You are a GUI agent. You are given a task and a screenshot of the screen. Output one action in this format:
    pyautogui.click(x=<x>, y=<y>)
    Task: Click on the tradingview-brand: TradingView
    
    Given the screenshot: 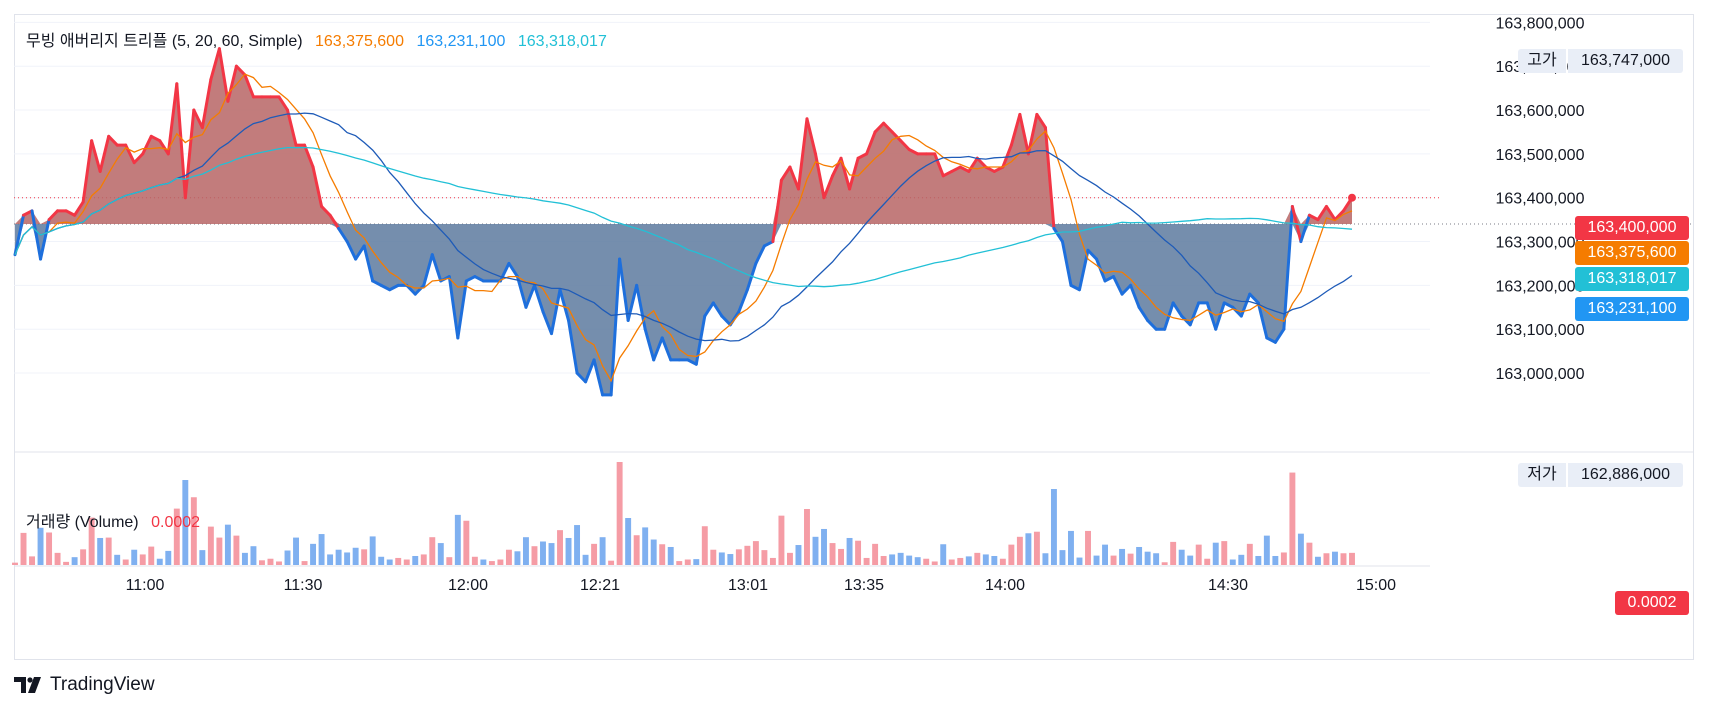 What is the action you would take?
    pyautogui.click(x=84, y=685)
    